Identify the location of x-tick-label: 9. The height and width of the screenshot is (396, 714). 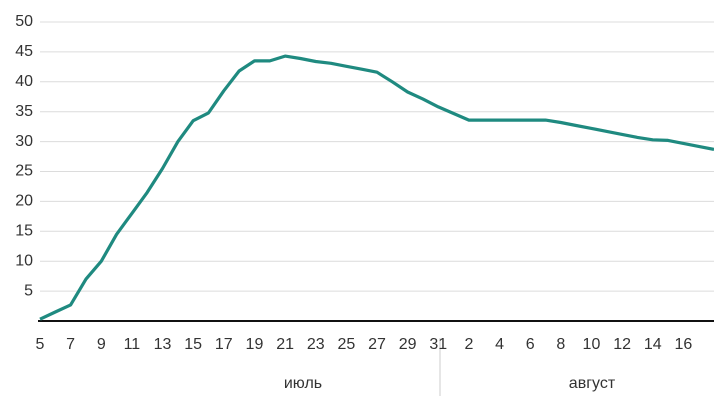
(101, 344).